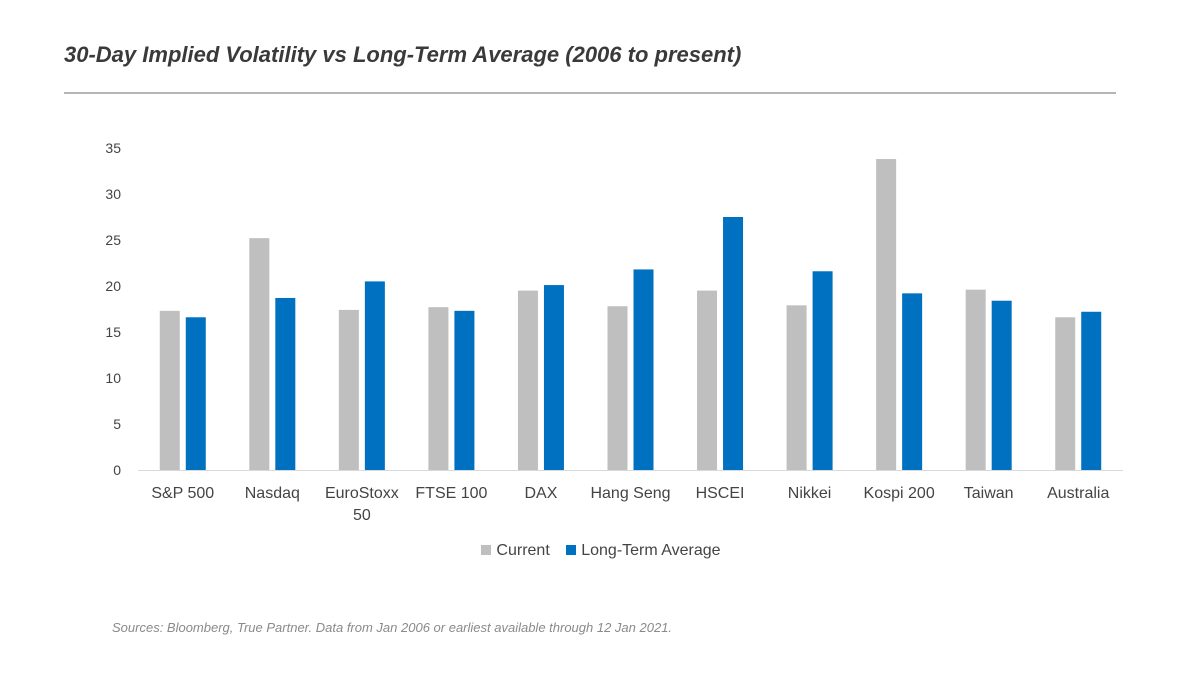 The width and height of the screenshot is (1202, 683). What do you see at coordinates (1078, 493) in the screenshot?
I see `x-tick-label: Australia` at bounding box center [1078, 493].